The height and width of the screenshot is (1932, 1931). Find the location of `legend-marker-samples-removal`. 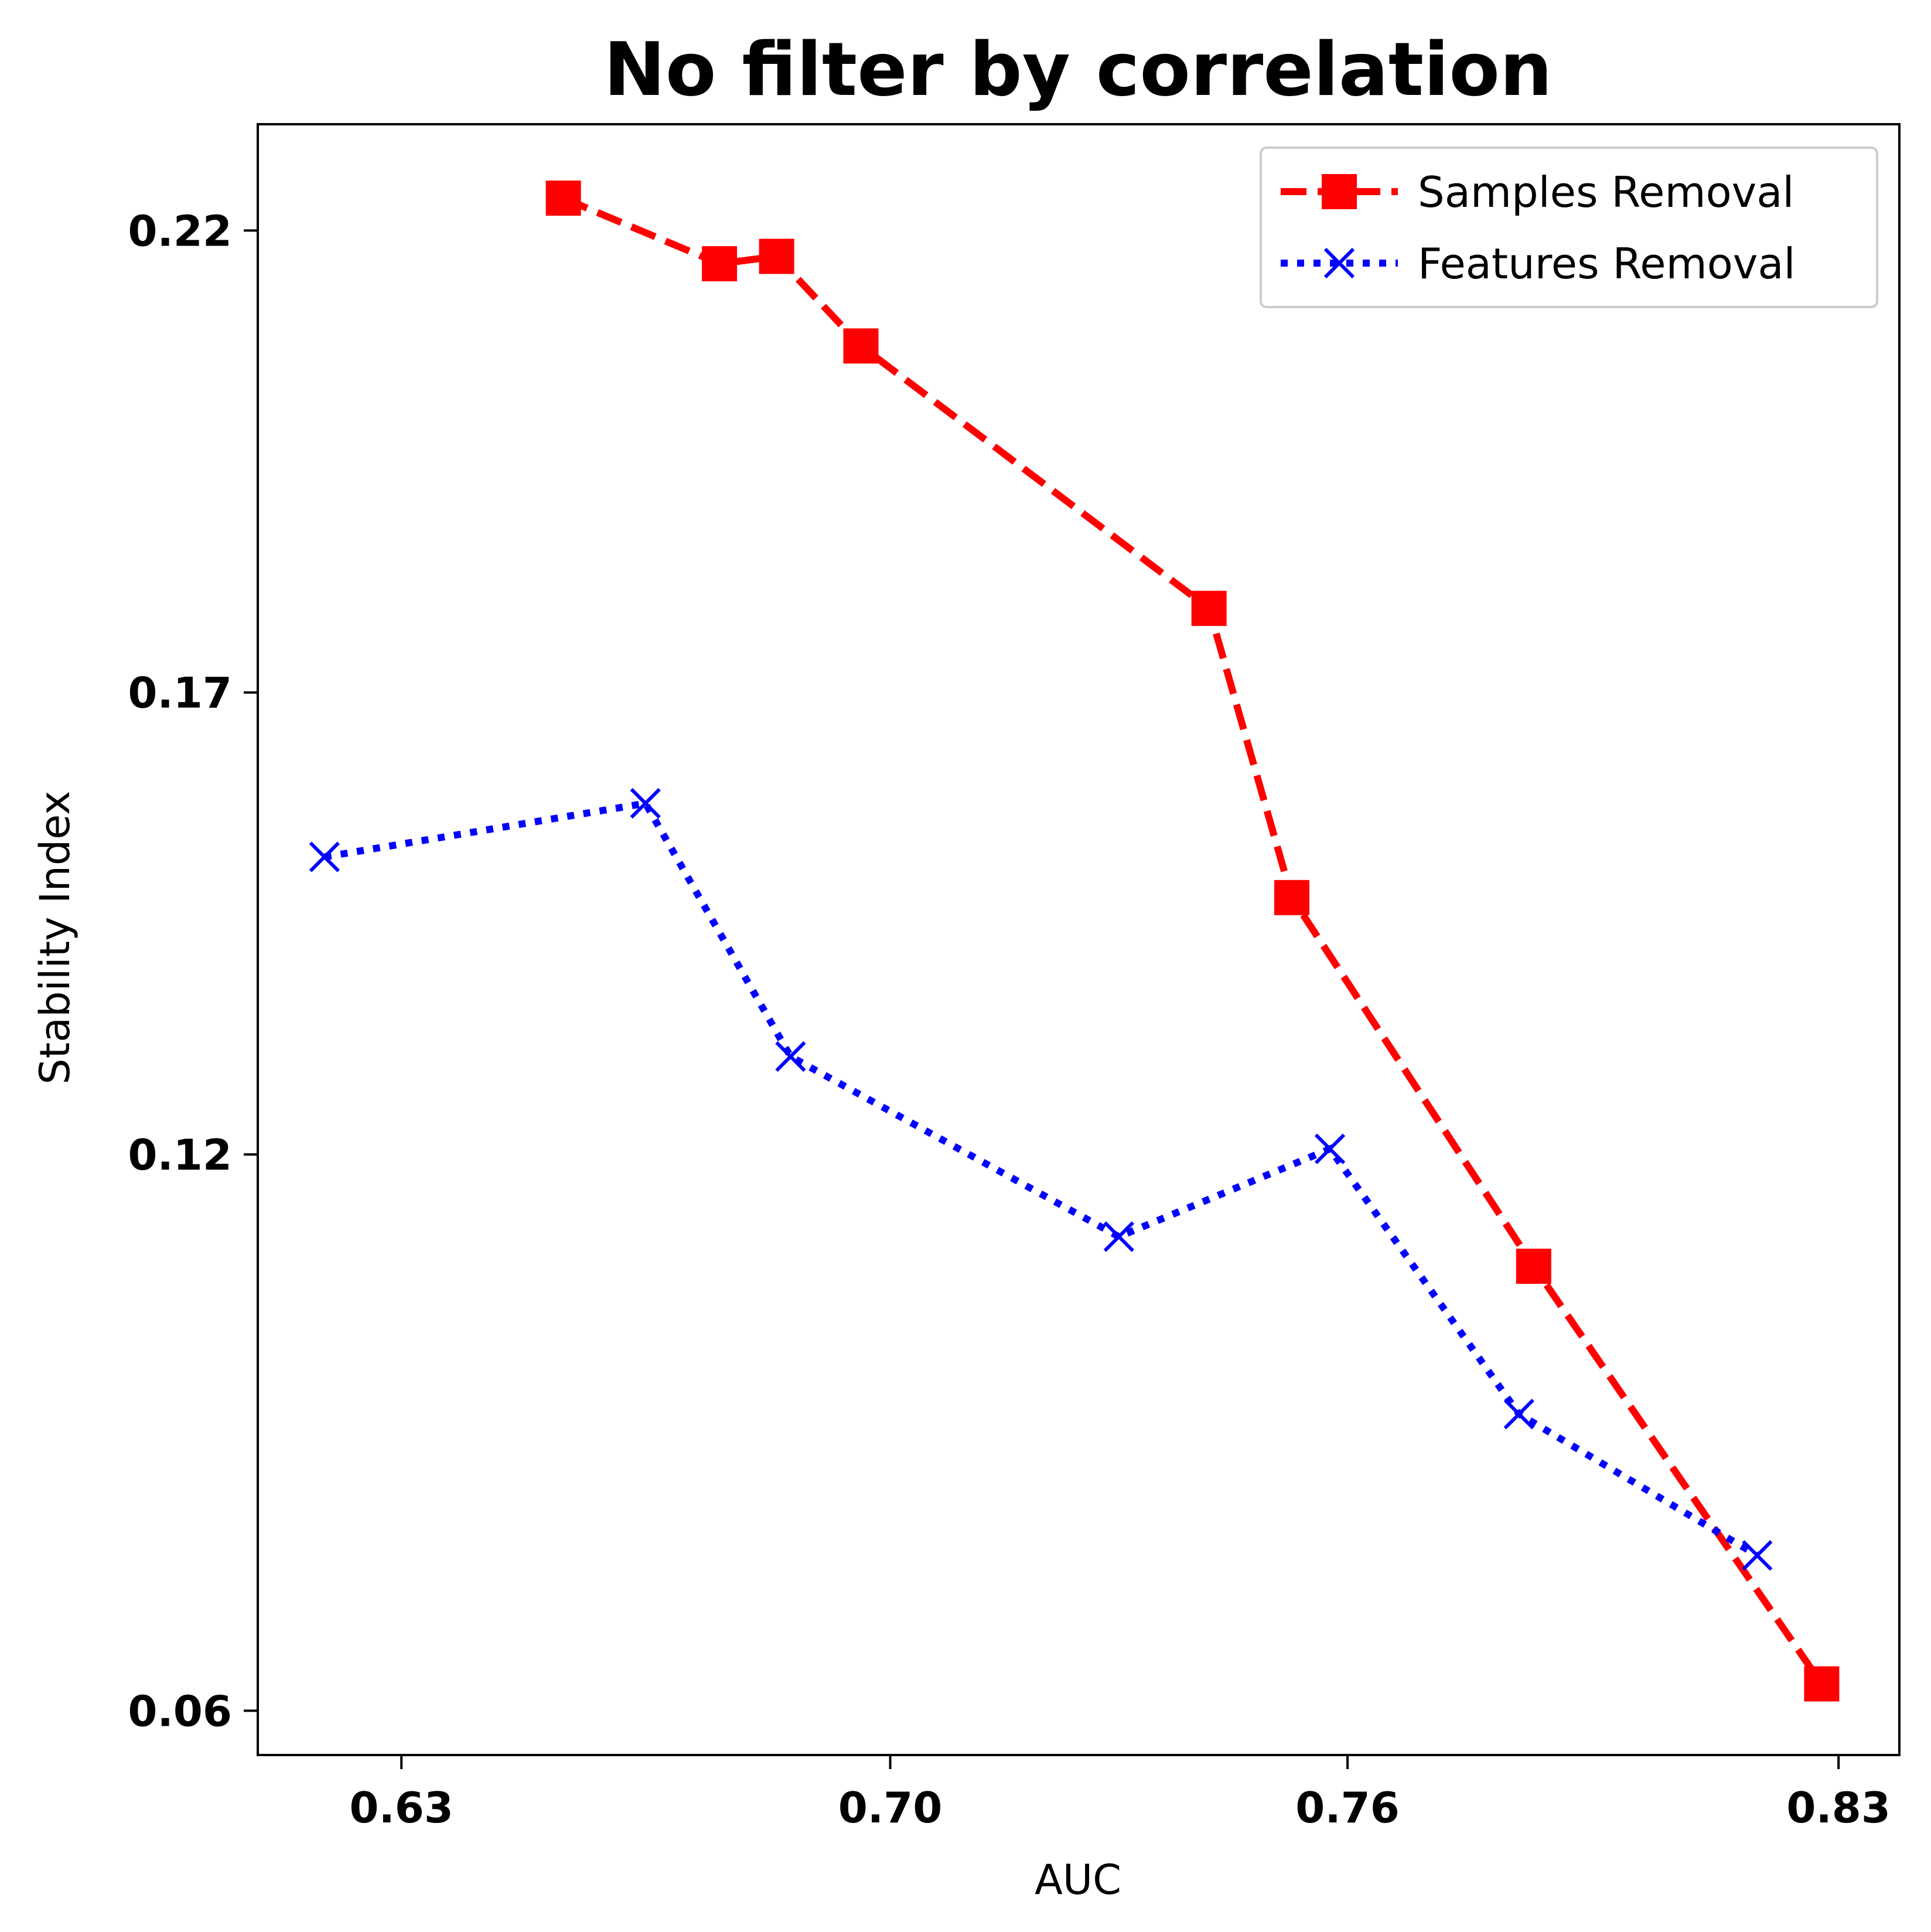

legend-marker-samples-removal is located at coordinates (1339, 191).